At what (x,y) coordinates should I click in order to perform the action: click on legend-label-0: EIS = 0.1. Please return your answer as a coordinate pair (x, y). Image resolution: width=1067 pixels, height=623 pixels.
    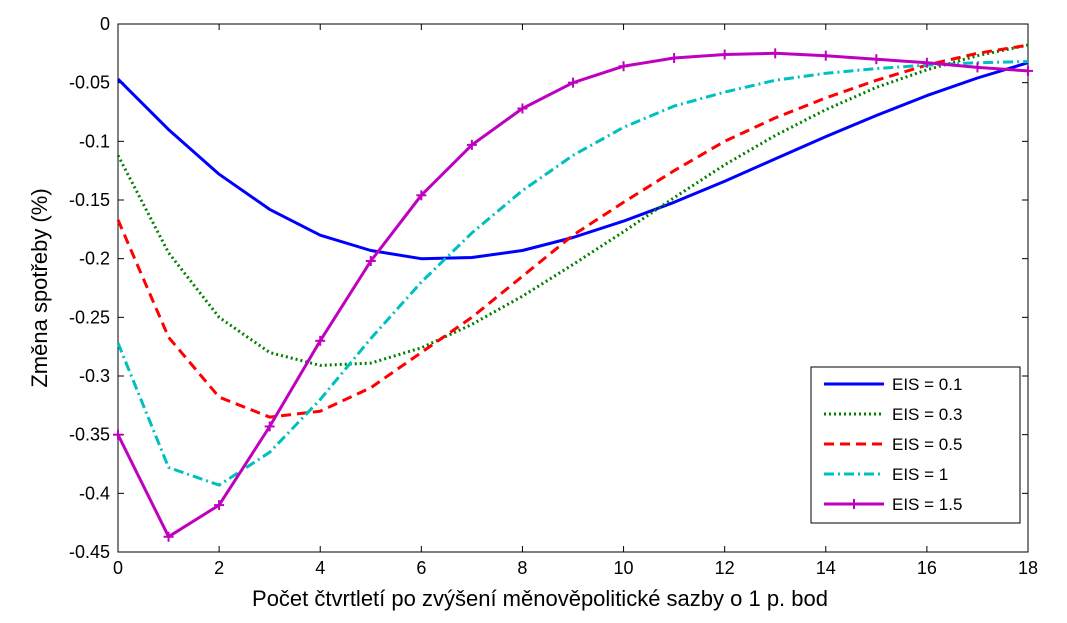
    Looking at the image, I should click on (927, 384).